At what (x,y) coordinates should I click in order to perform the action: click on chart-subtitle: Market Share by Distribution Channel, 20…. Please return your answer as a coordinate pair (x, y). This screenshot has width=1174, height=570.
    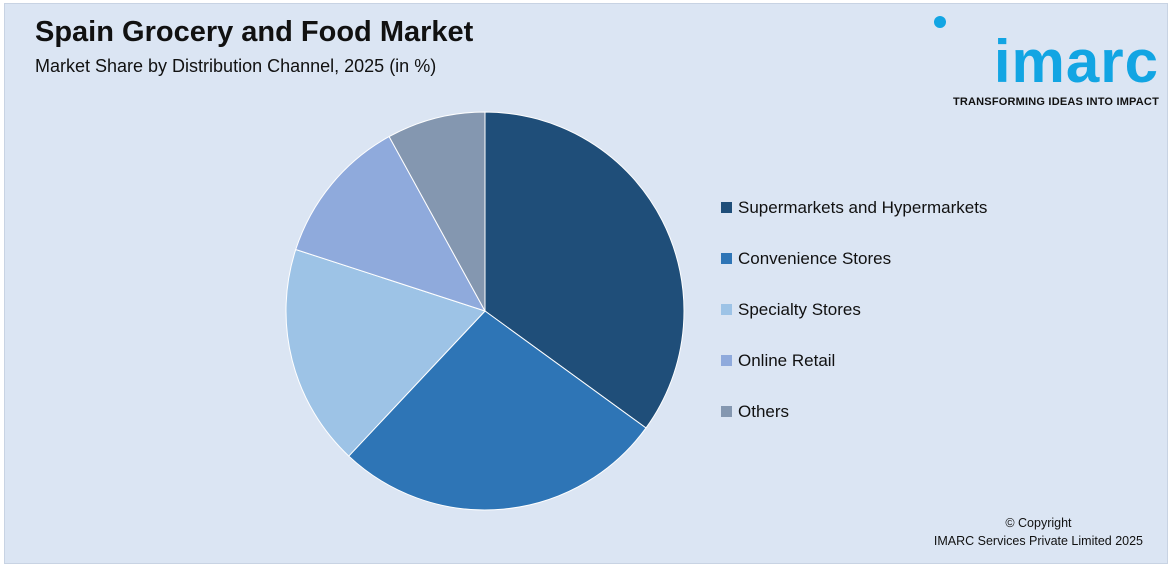
    Looking at the image, I should click on (236, 66).